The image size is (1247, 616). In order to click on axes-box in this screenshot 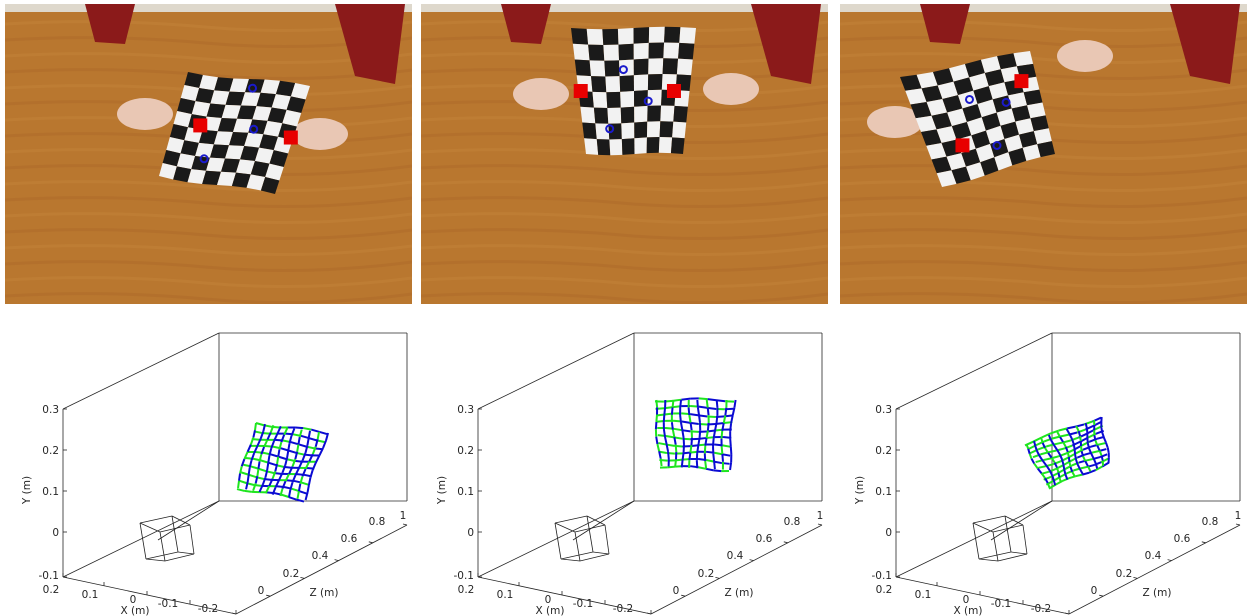, I will do `click(650, 473)`.